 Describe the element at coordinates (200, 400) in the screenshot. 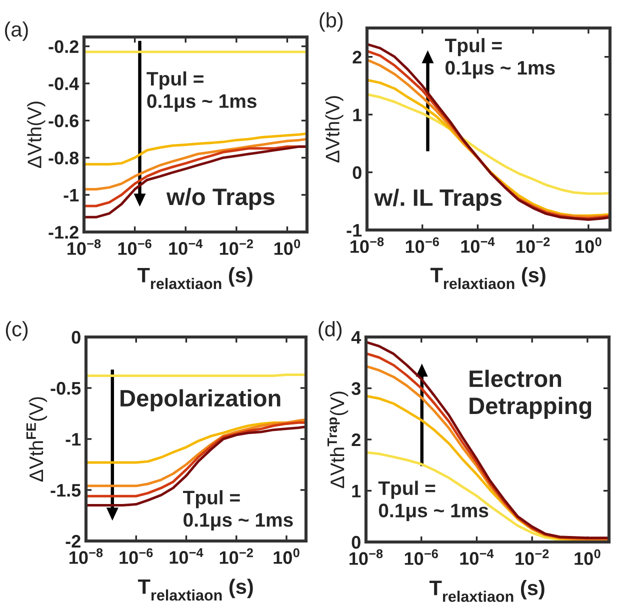

I see `annotation: Depolarization` at that location.